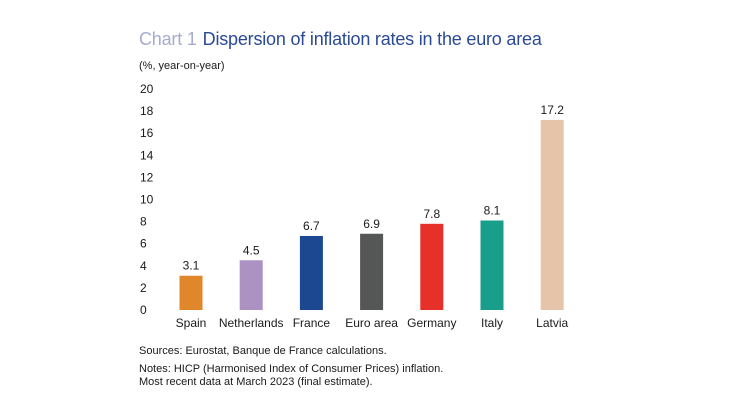  I want to click on y-tick-label: 2, so click(143, 288).